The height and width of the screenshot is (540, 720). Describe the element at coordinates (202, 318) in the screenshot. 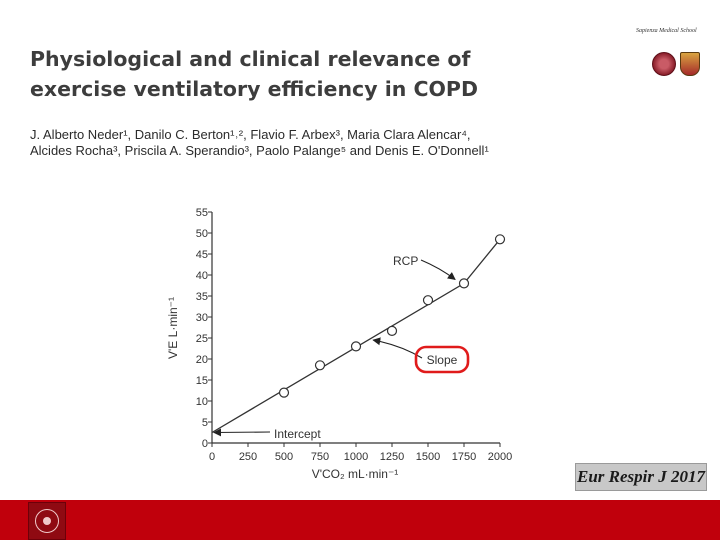

I see `y-tick-label: 30` at that location.